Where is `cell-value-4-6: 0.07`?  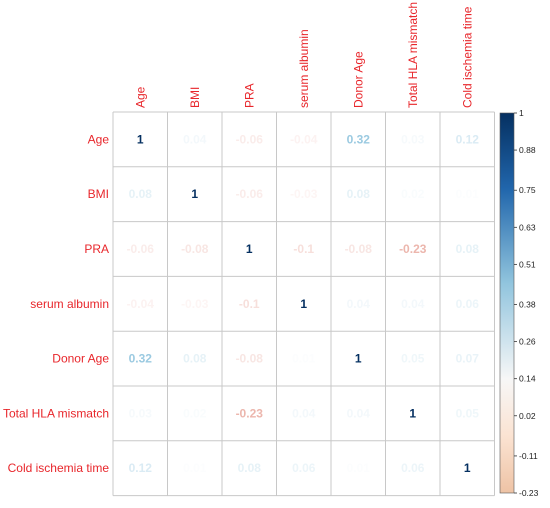 cell-value-4-6: 0.07 is located at coordinates (468, 359).